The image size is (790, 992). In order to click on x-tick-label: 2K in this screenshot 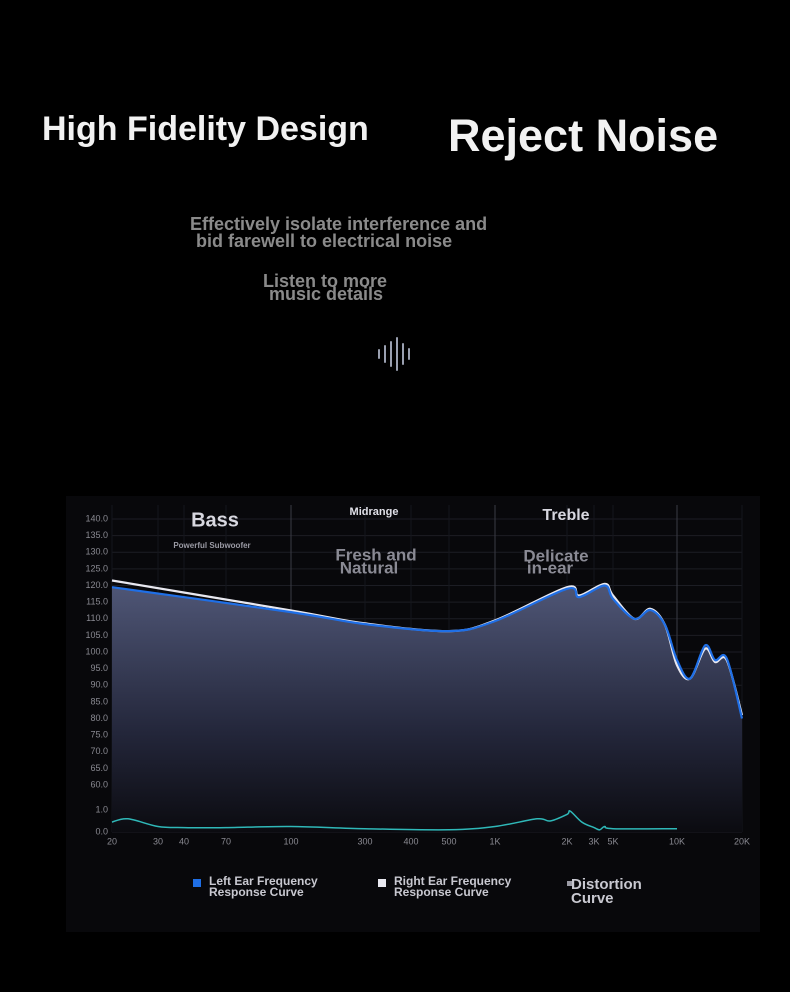, I will do `click(566, 841)`.